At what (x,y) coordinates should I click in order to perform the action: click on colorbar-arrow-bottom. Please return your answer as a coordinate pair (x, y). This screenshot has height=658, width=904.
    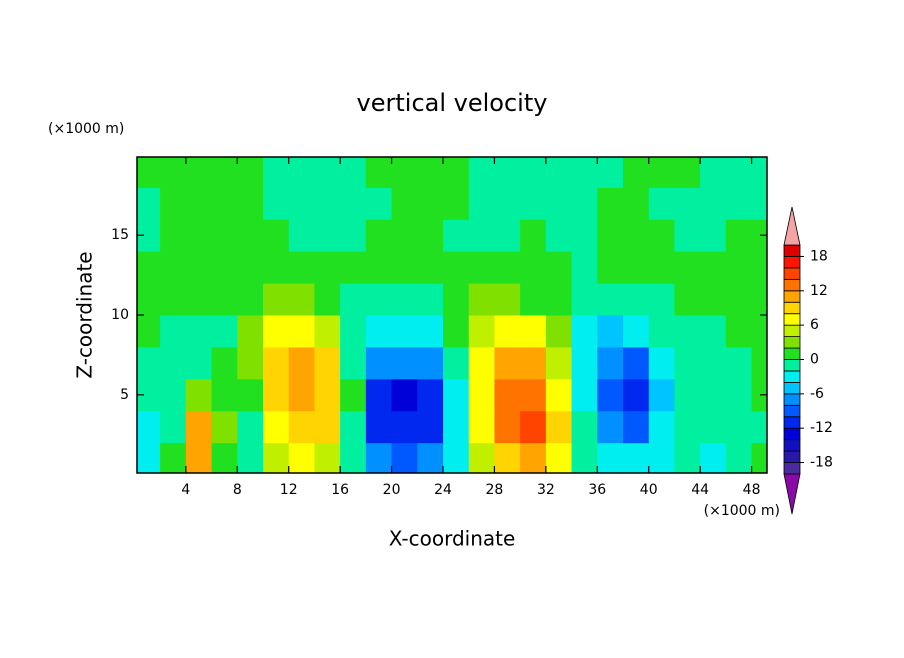
    Looking at the image, I should click on (792, 494).